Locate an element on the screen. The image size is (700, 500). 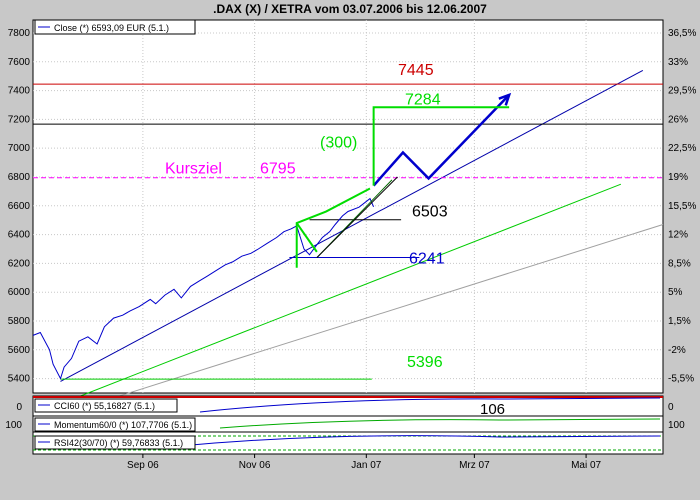
green-channel-drop is located at coordinates (306, 237).